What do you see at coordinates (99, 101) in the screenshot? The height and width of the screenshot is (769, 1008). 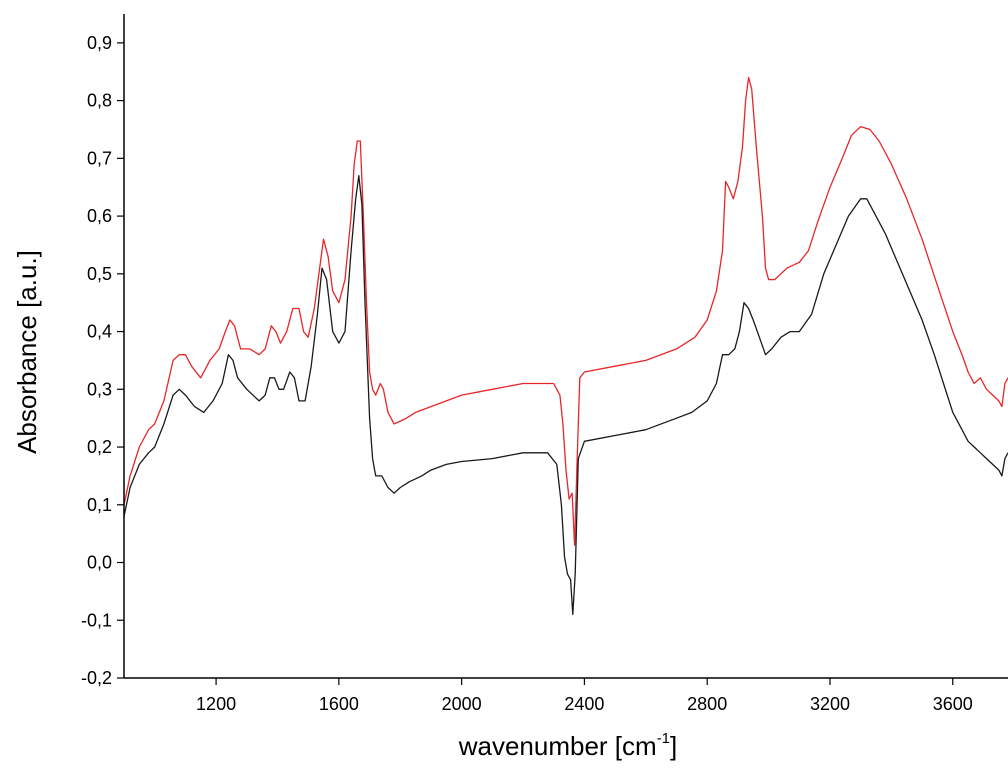 I see `y-tick-label: 0,8` at bounding box center [99, 101].